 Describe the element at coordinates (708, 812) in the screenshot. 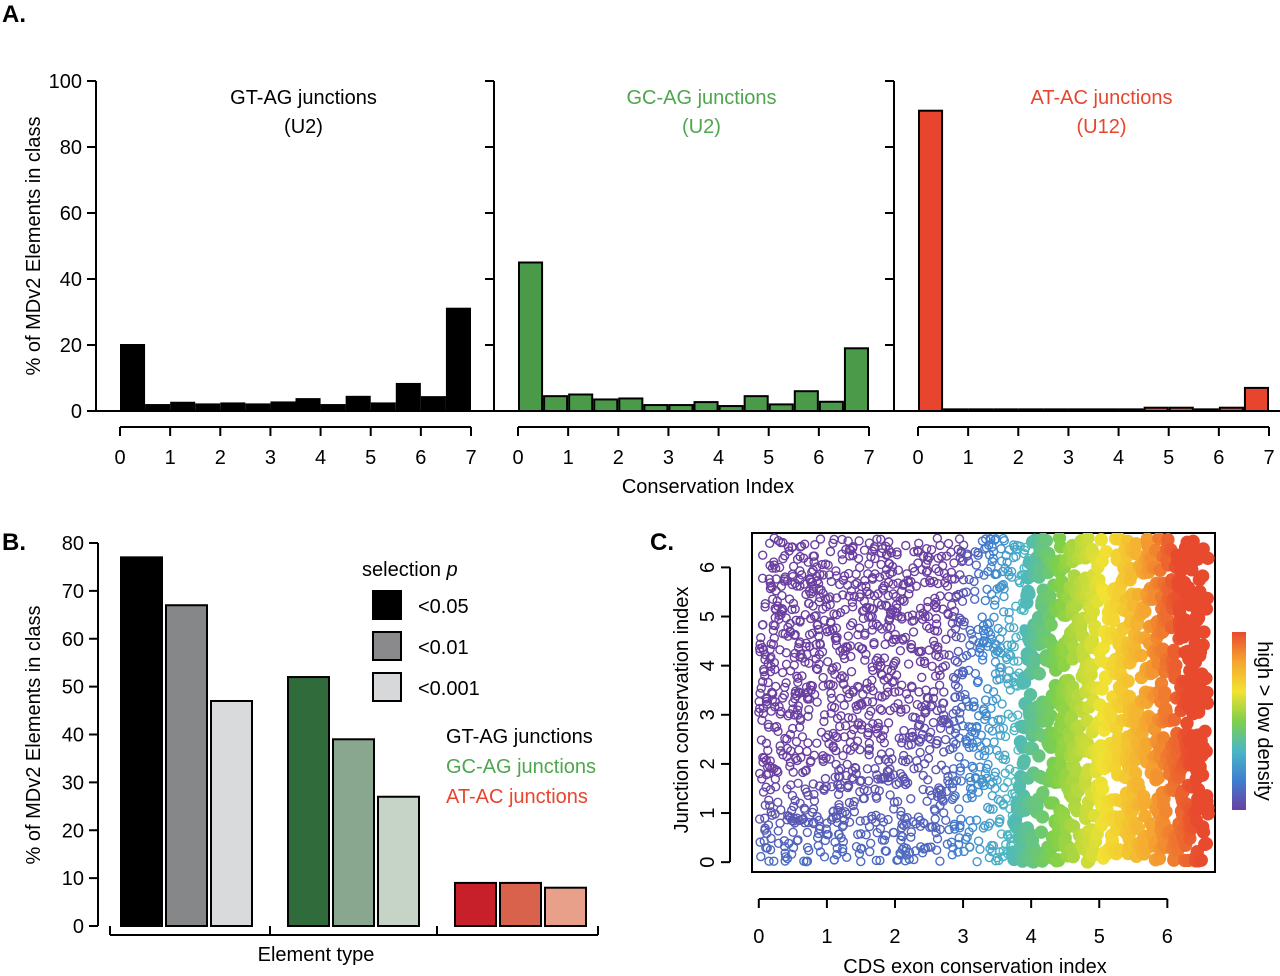

I see `y-tick-label: 1` at that location.